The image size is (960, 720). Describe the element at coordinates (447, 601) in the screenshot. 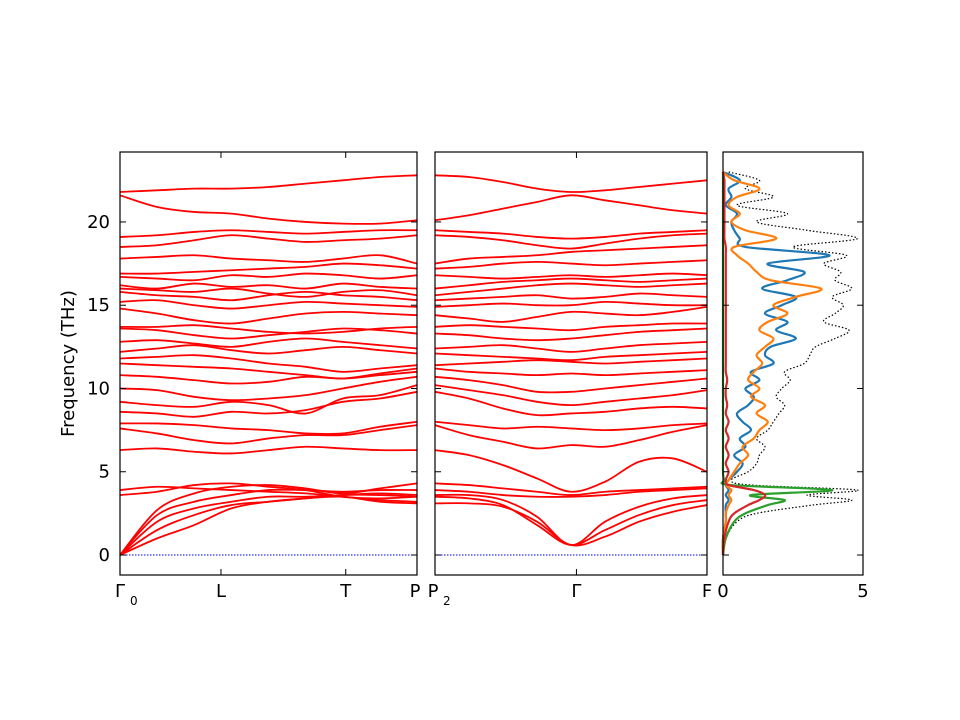

I see `x-tick-subscript: 2` at that location.